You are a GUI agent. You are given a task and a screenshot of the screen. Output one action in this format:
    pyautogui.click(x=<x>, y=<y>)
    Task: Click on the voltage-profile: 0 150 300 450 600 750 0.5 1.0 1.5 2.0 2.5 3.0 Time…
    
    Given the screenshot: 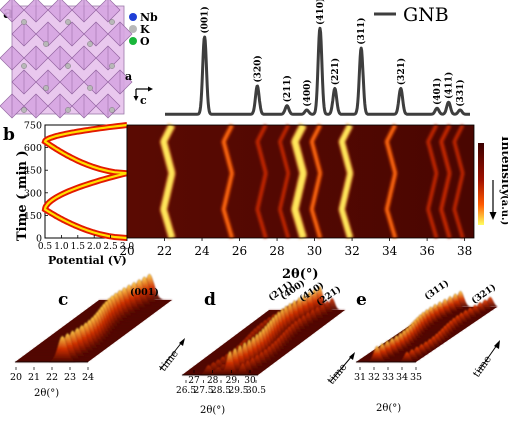 What is the action you would take?
    pyautogui.click(x=74, y=194)
    